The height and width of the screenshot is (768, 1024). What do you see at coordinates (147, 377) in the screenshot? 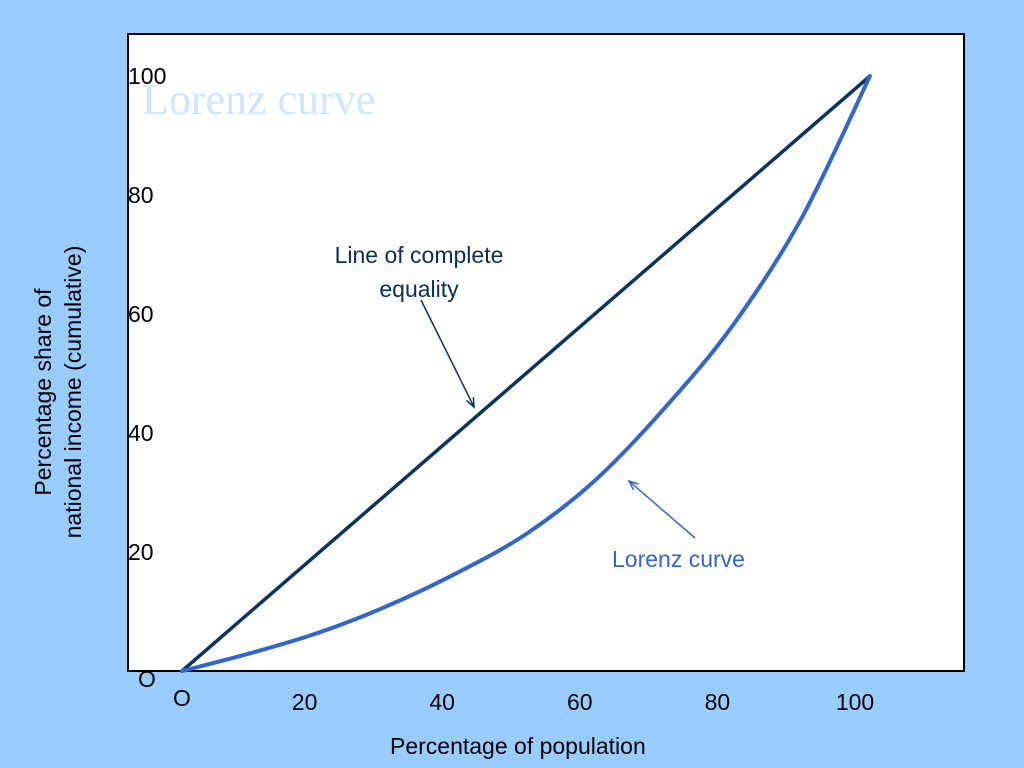
I see `y-tick-labels: 20 40 60 80 100 O` at bounding box center [147, 377].